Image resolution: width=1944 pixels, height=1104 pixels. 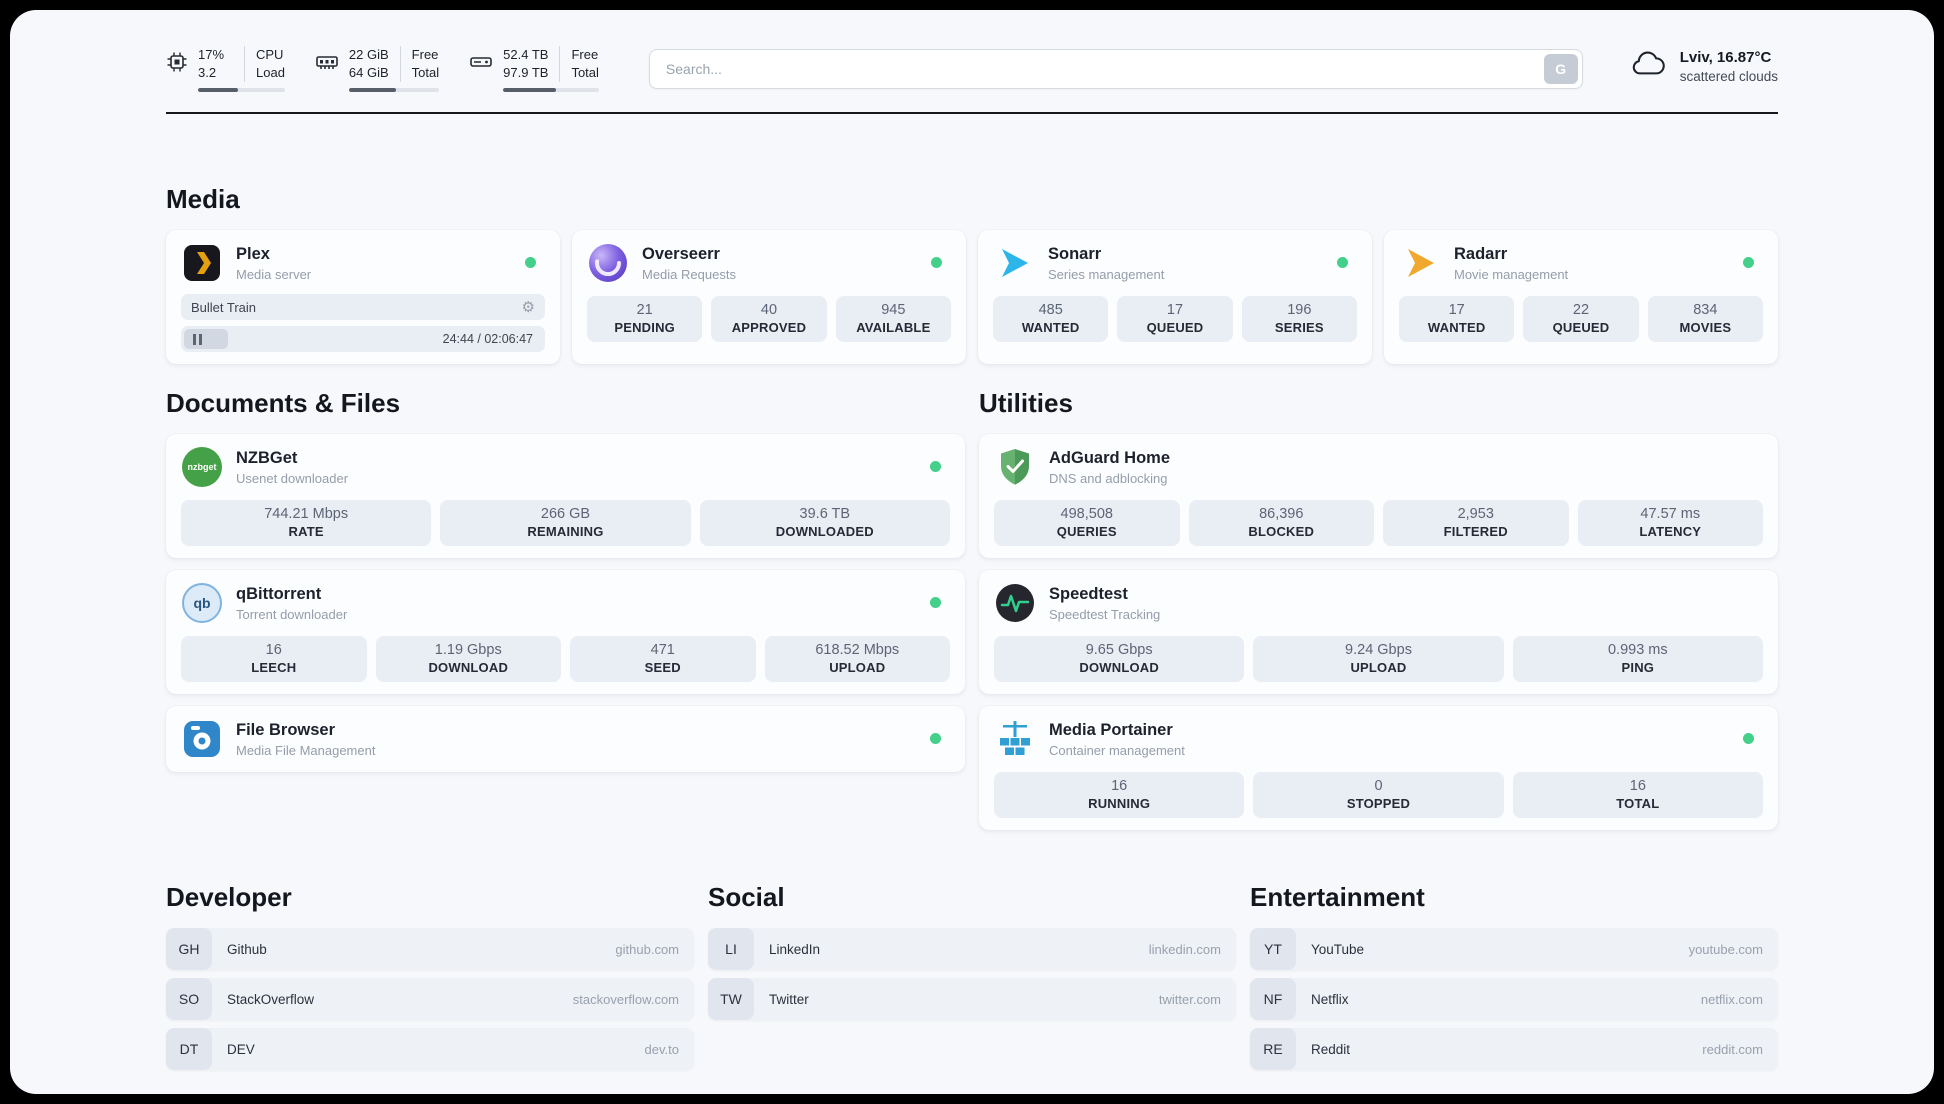 I want to click on cpu-icon, so click(x=177, y=69).